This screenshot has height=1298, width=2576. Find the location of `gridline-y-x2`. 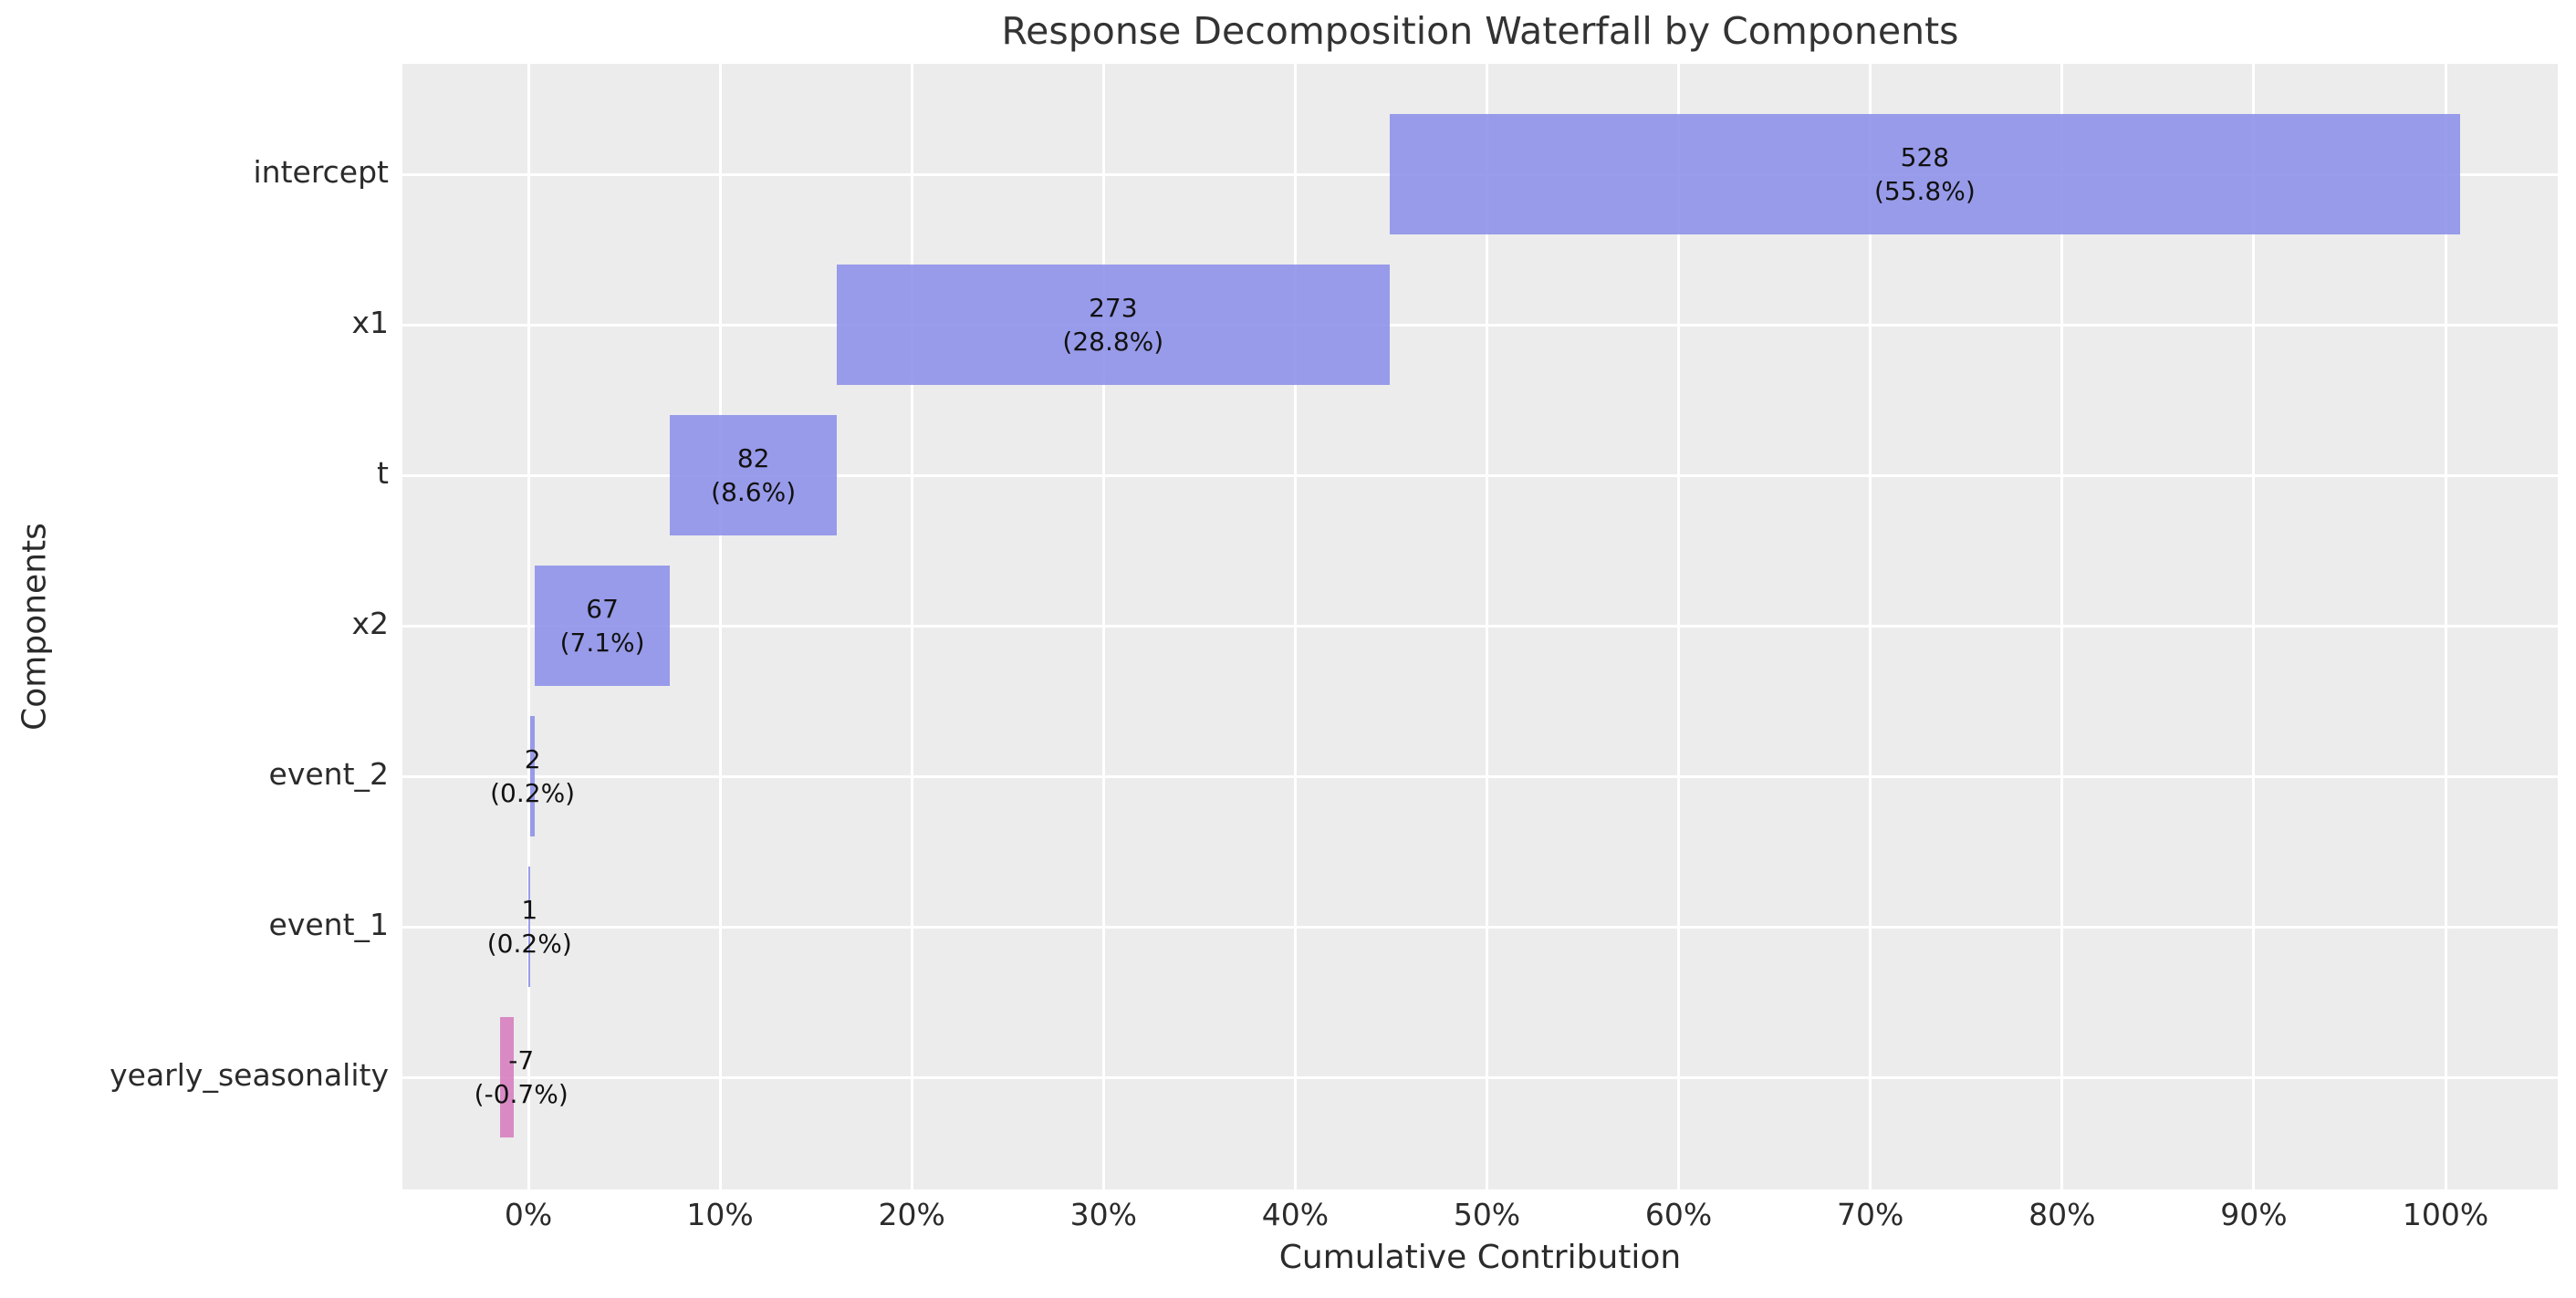

gridline-y-x2 is located at coordinates (1480, 626).